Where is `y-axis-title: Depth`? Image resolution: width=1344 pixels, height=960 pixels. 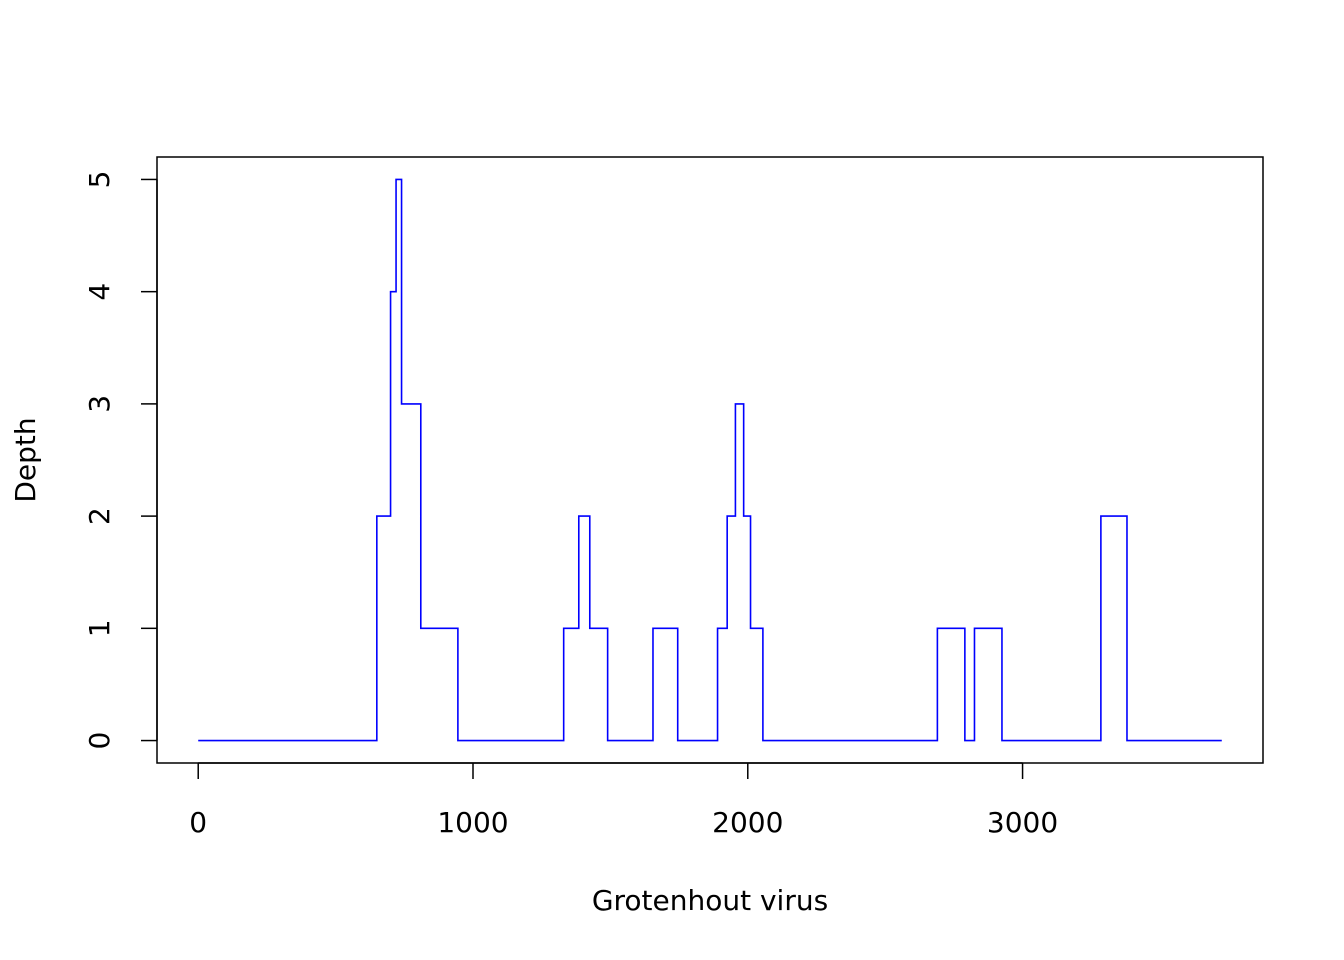
y-axis-title: Depth is located at coordinates (25, 459).